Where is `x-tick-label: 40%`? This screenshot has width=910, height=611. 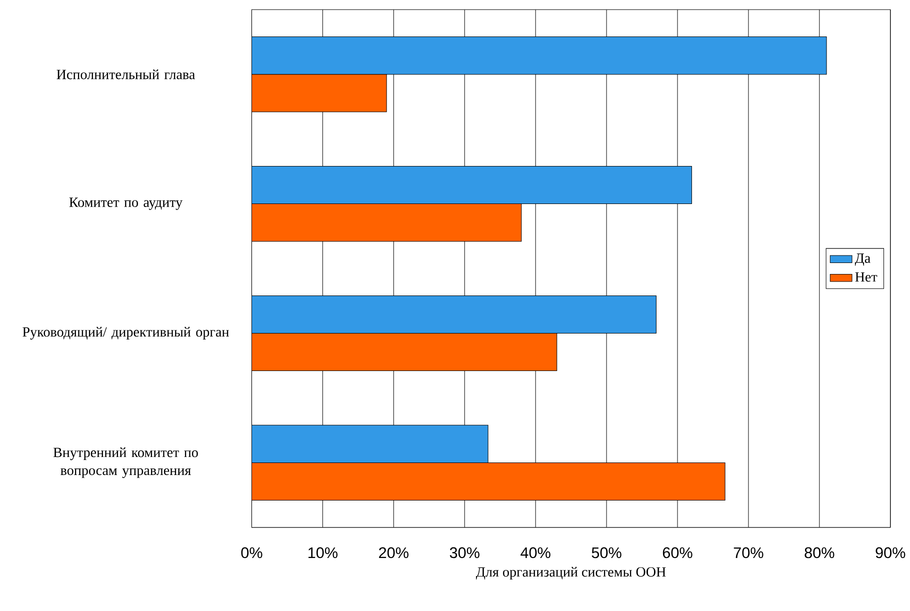
x-tick-label: 40% is located at coordinates (535, 552).